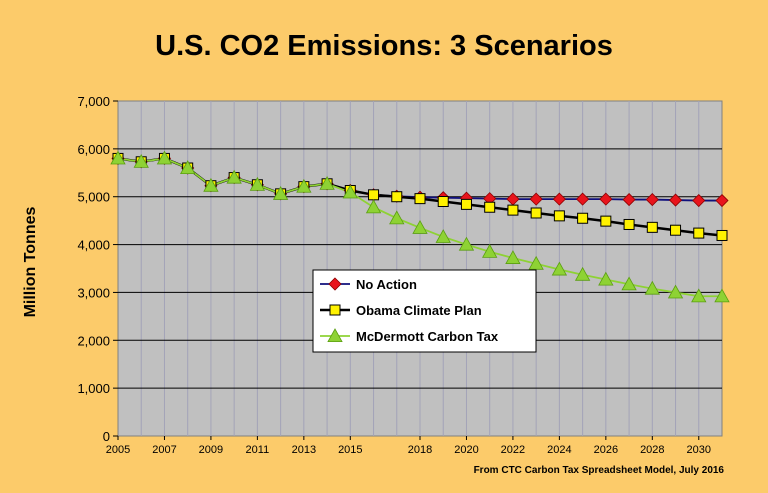 This screenshot has width=768, height=493. I want to click on y-tick-label: 3,000, so click(93, 292).